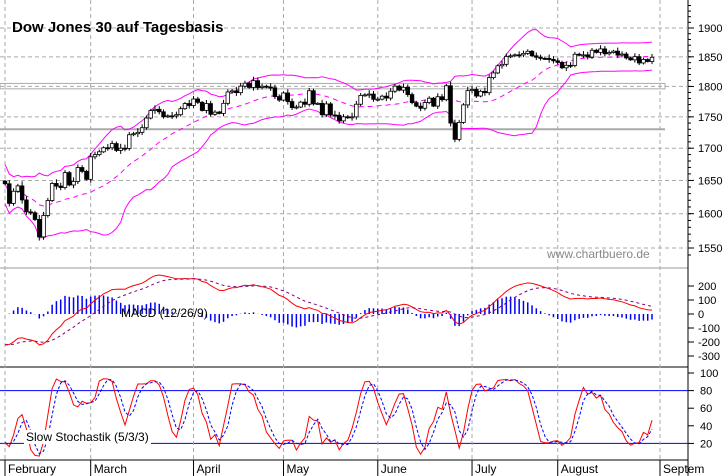 The image size is (723, 476). Describe the element at coordinates (710, 87) in the screenshot. I see `price-tick-label: 18000` at that location.